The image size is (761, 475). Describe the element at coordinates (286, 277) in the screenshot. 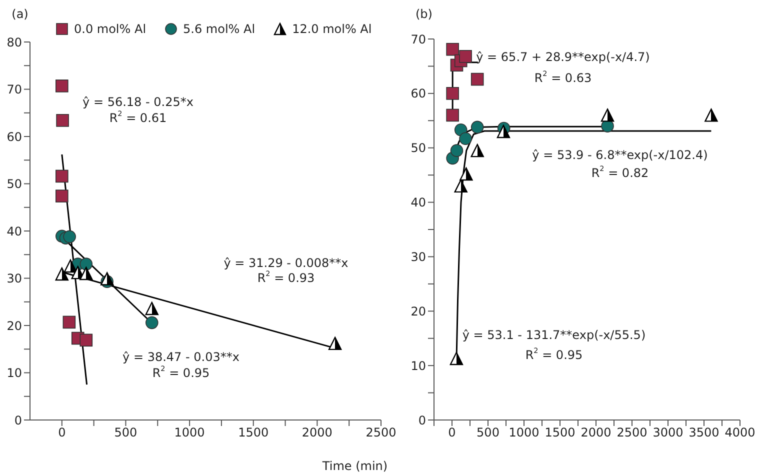

I see `annotation: R$^{2}$ = 0.93` at that location.